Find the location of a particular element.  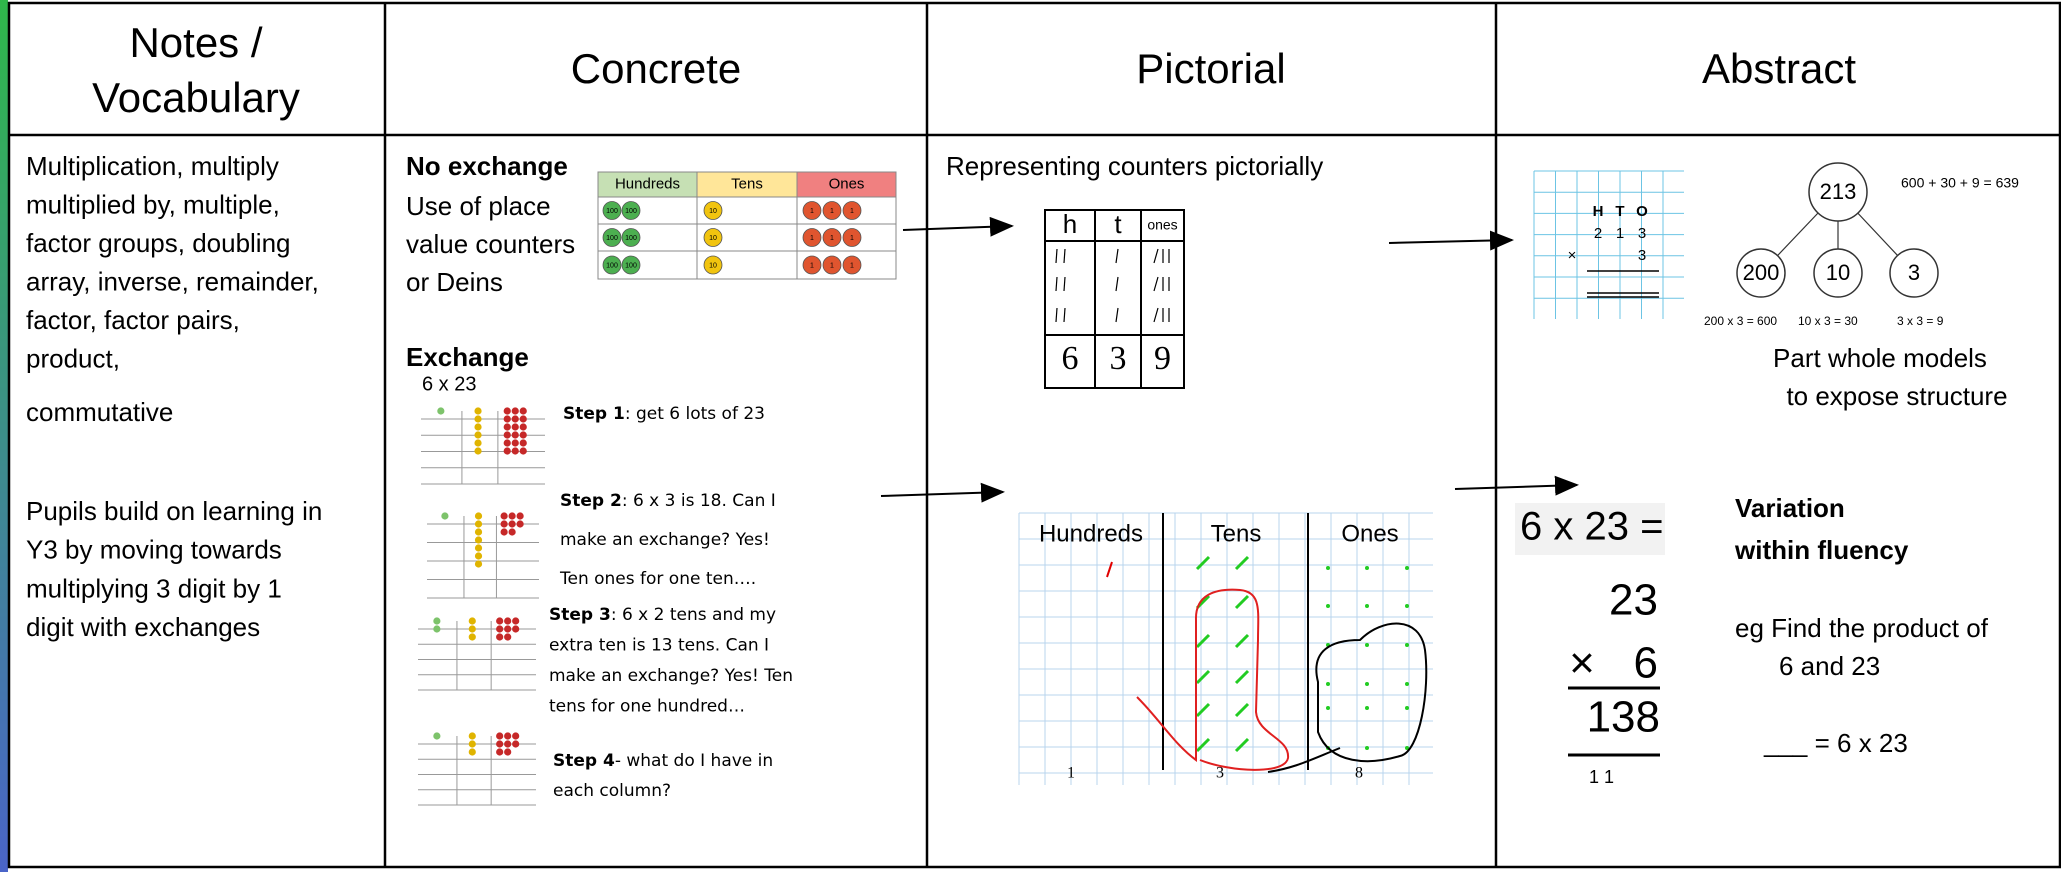

chart-header: Ones is located at coordinates (1369, 533).